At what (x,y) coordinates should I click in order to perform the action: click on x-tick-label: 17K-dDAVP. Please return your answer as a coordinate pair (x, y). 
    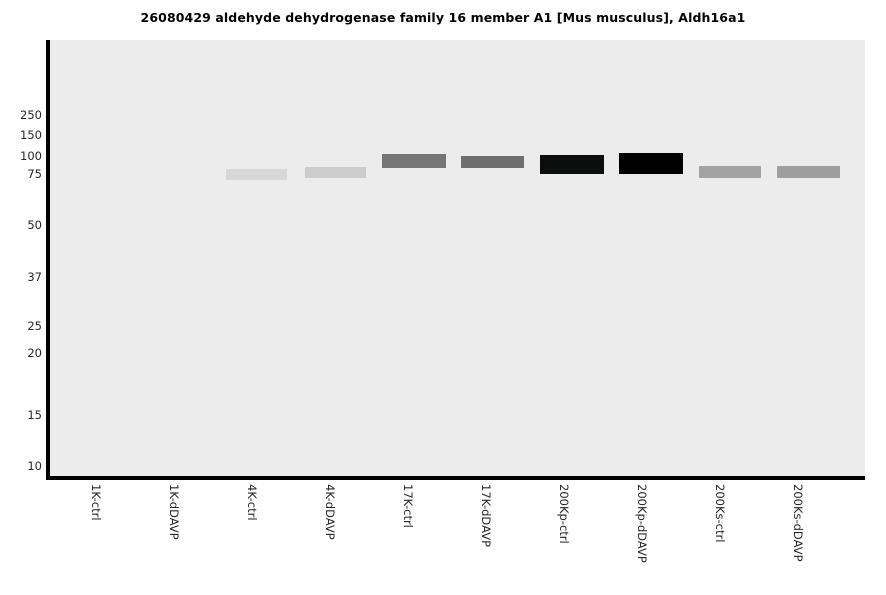
    Looking at the image, I should click on (486, 516).